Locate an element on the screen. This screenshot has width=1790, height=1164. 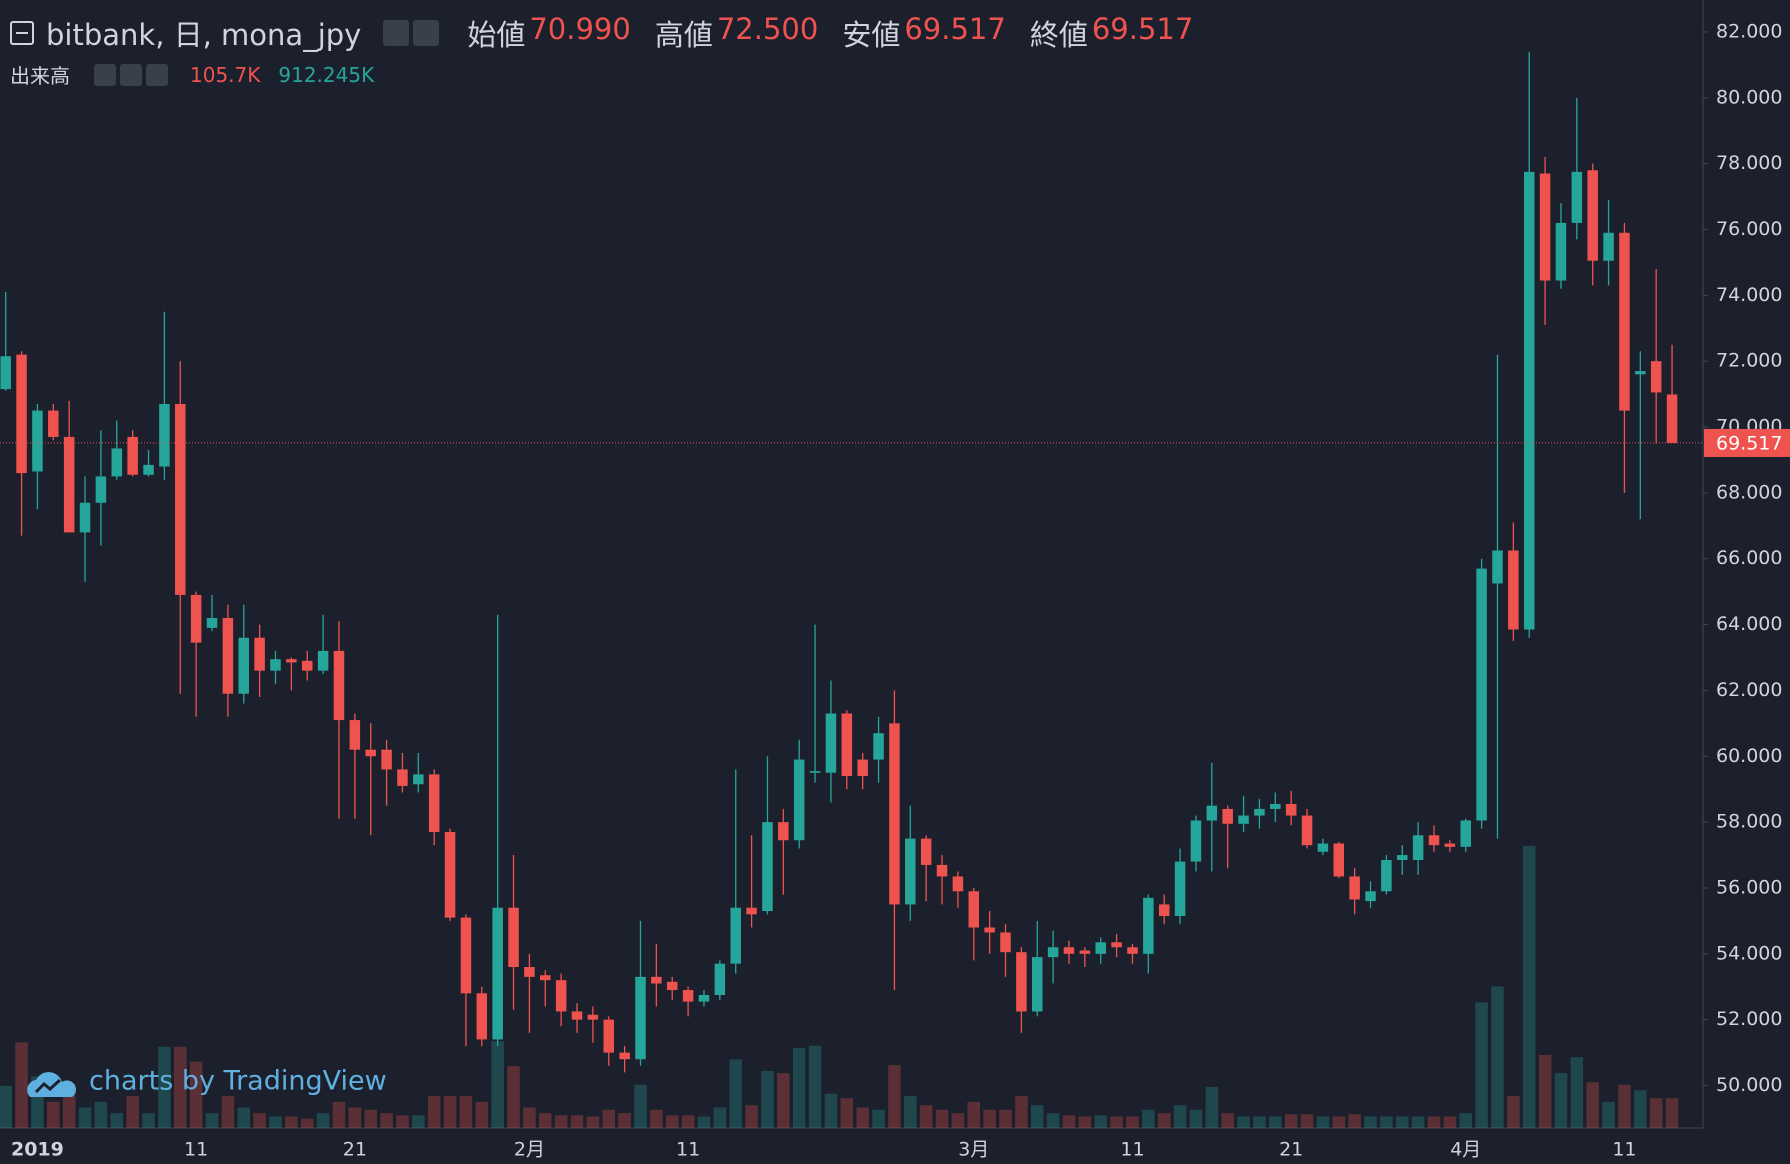
y-tick-label: 54.000 is located at coordinates (1749, 953).